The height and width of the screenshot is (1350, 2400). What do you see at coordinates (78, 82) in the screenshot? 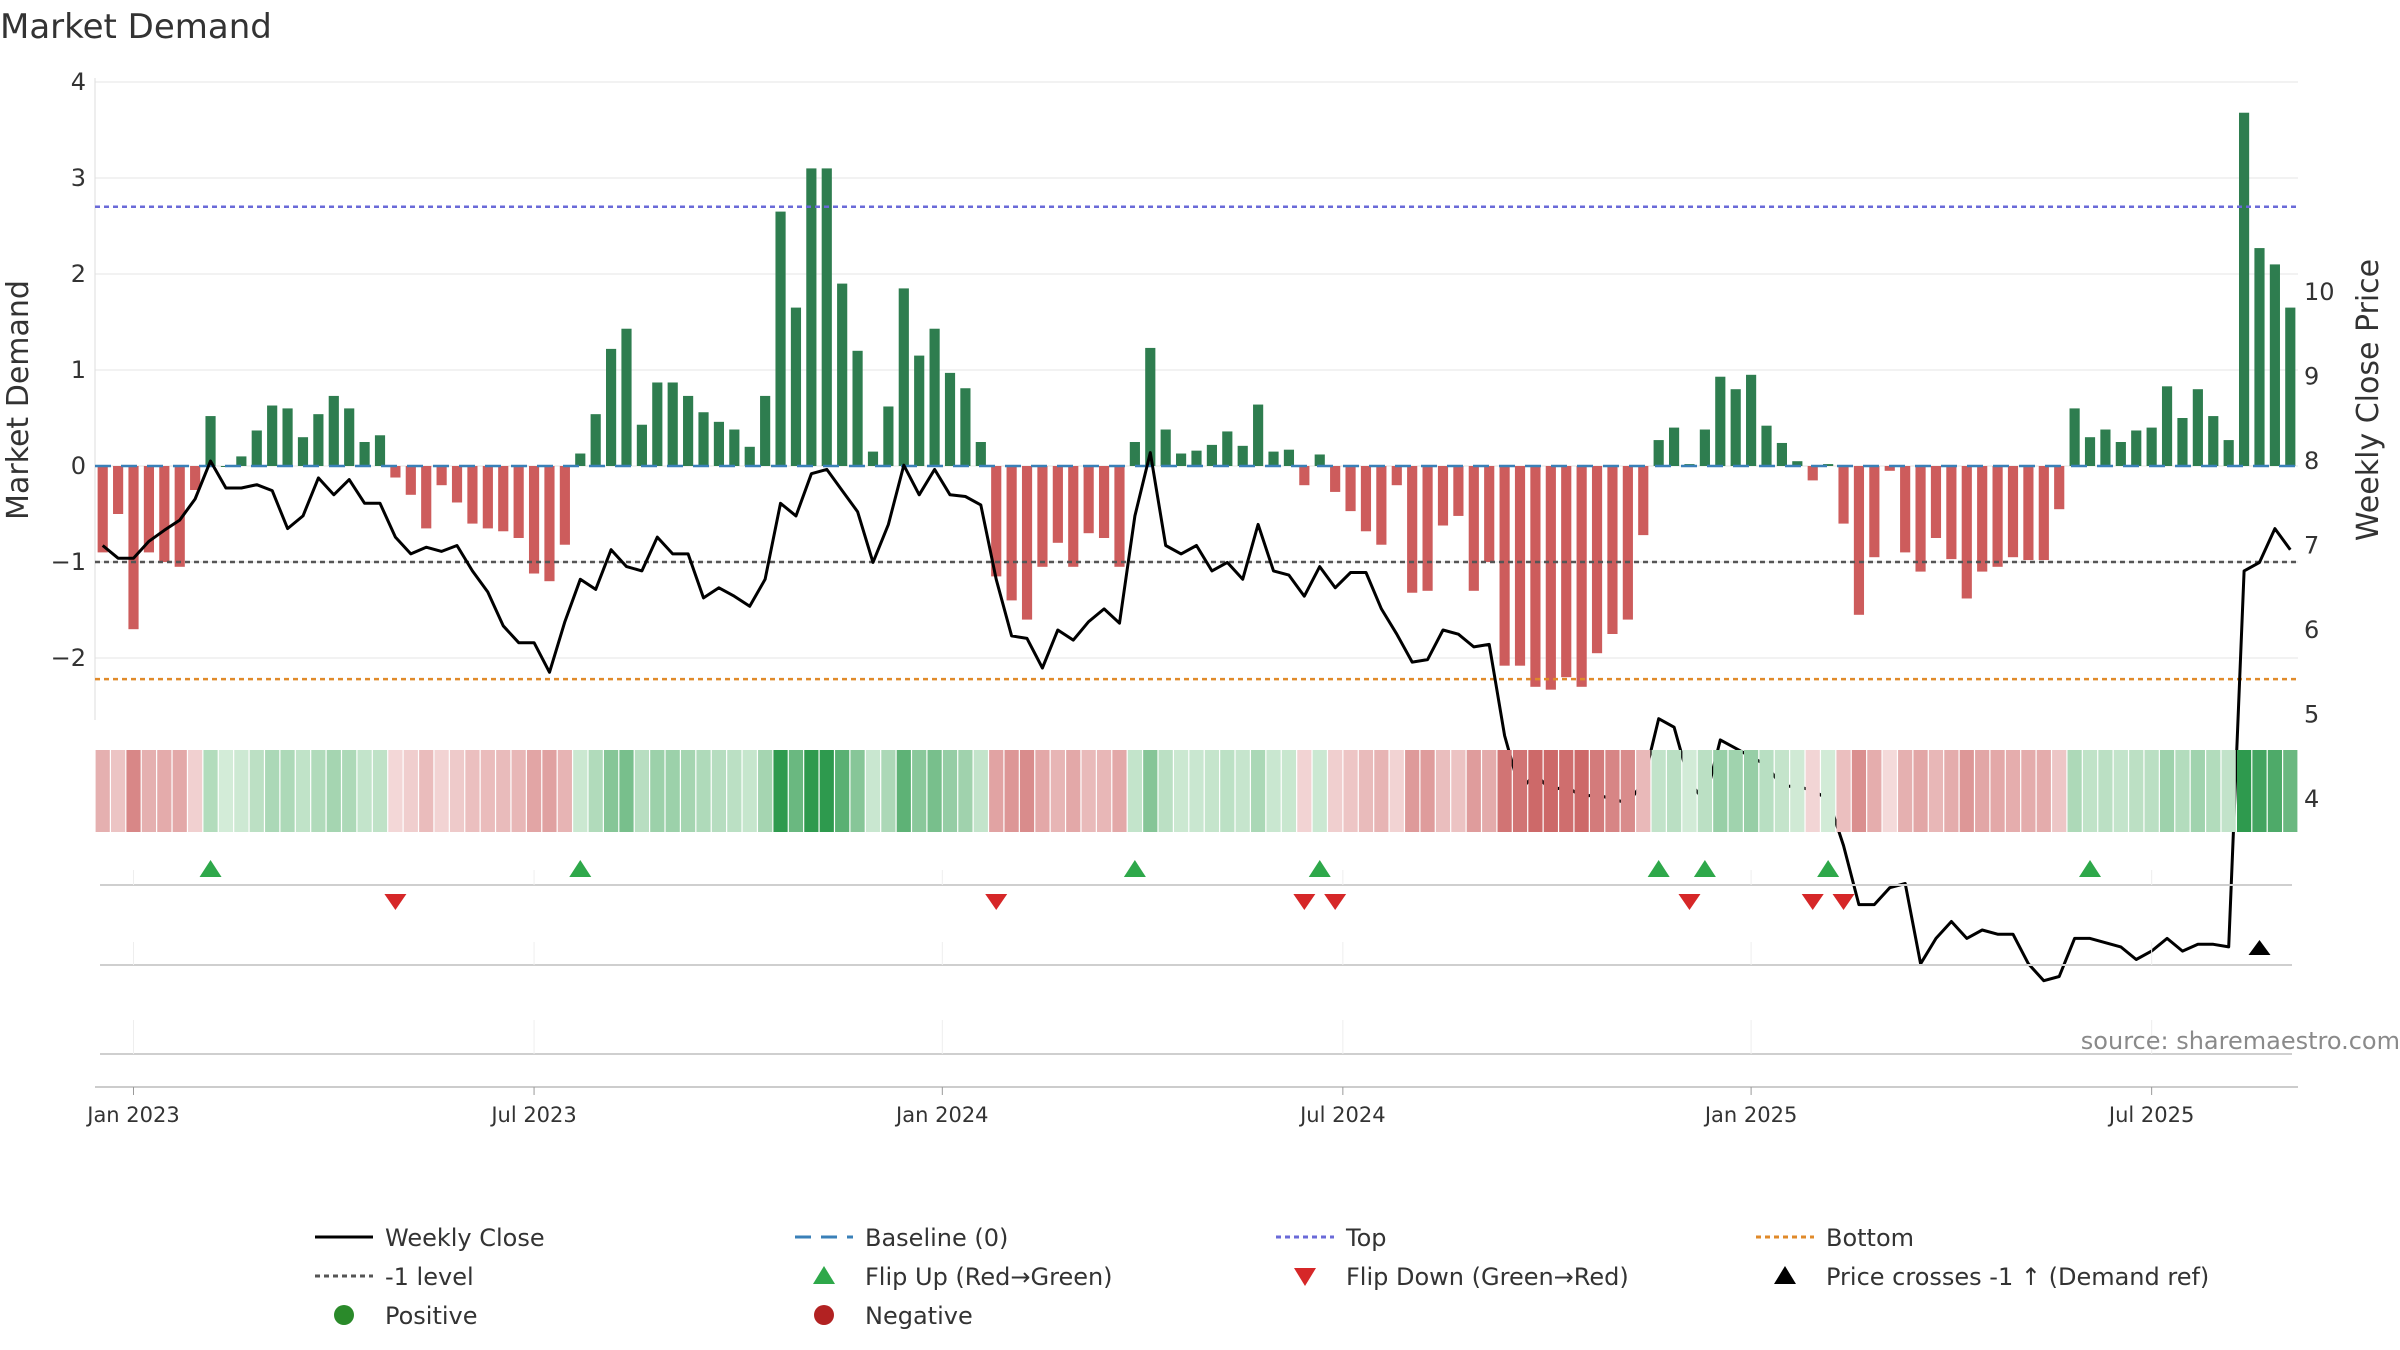
I see `y-tick-label: 4` at bounding box center [78, 82].